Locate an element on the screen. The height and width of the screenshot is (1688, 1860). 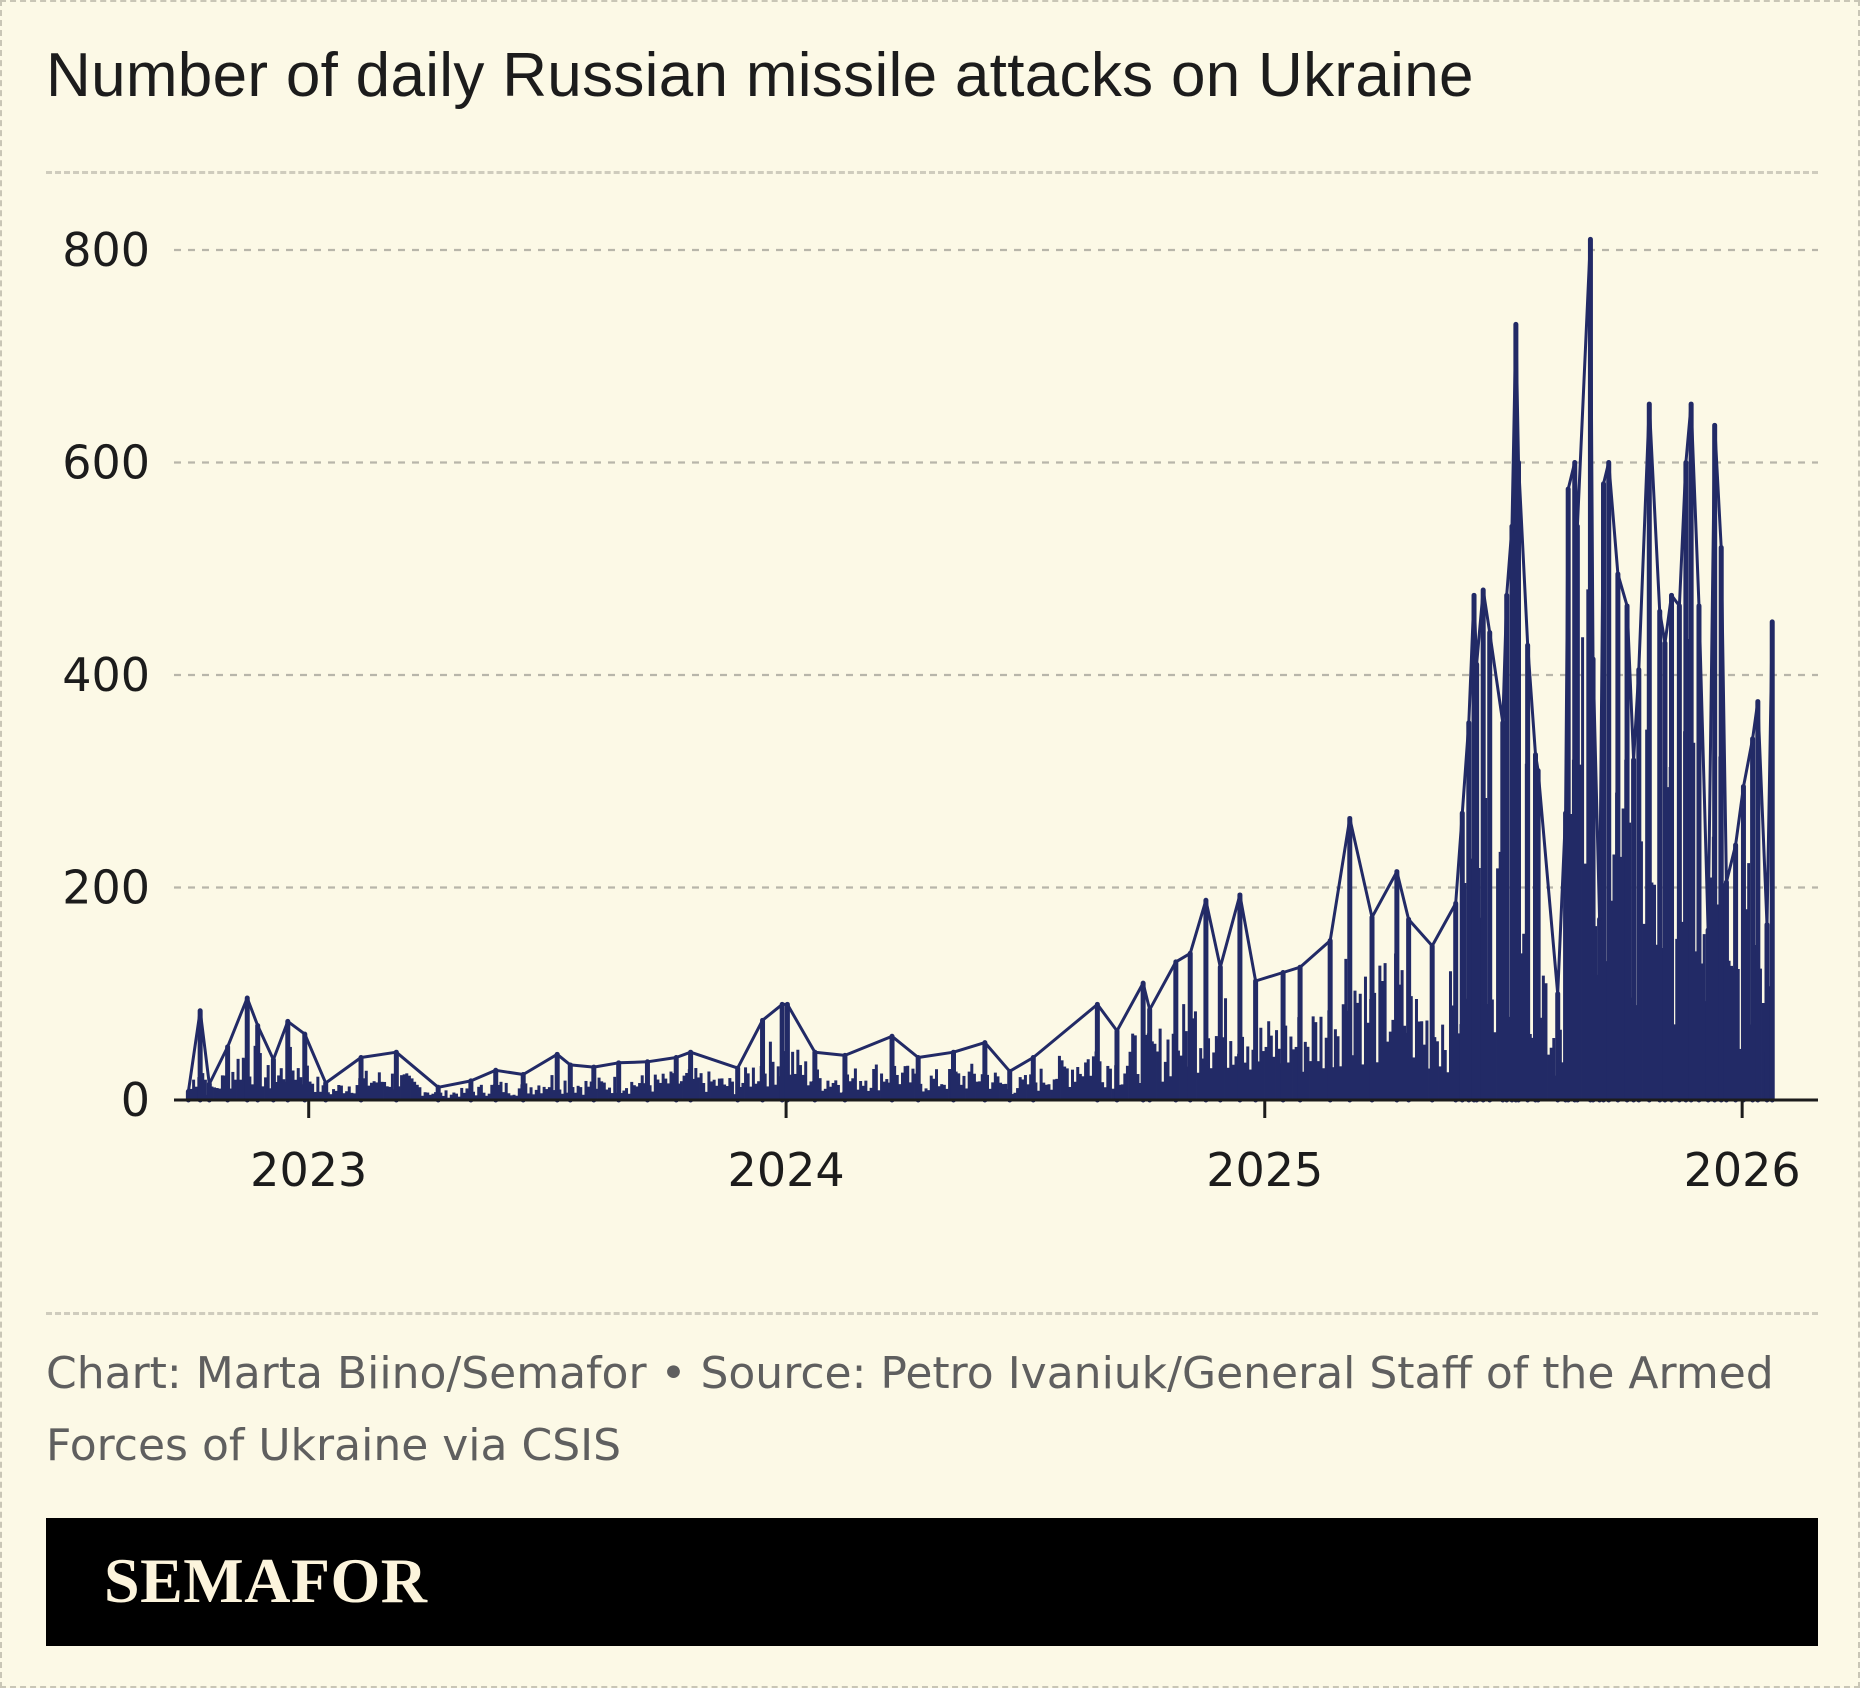
y-tick-label: 200 is located at coordinates (106, 888).